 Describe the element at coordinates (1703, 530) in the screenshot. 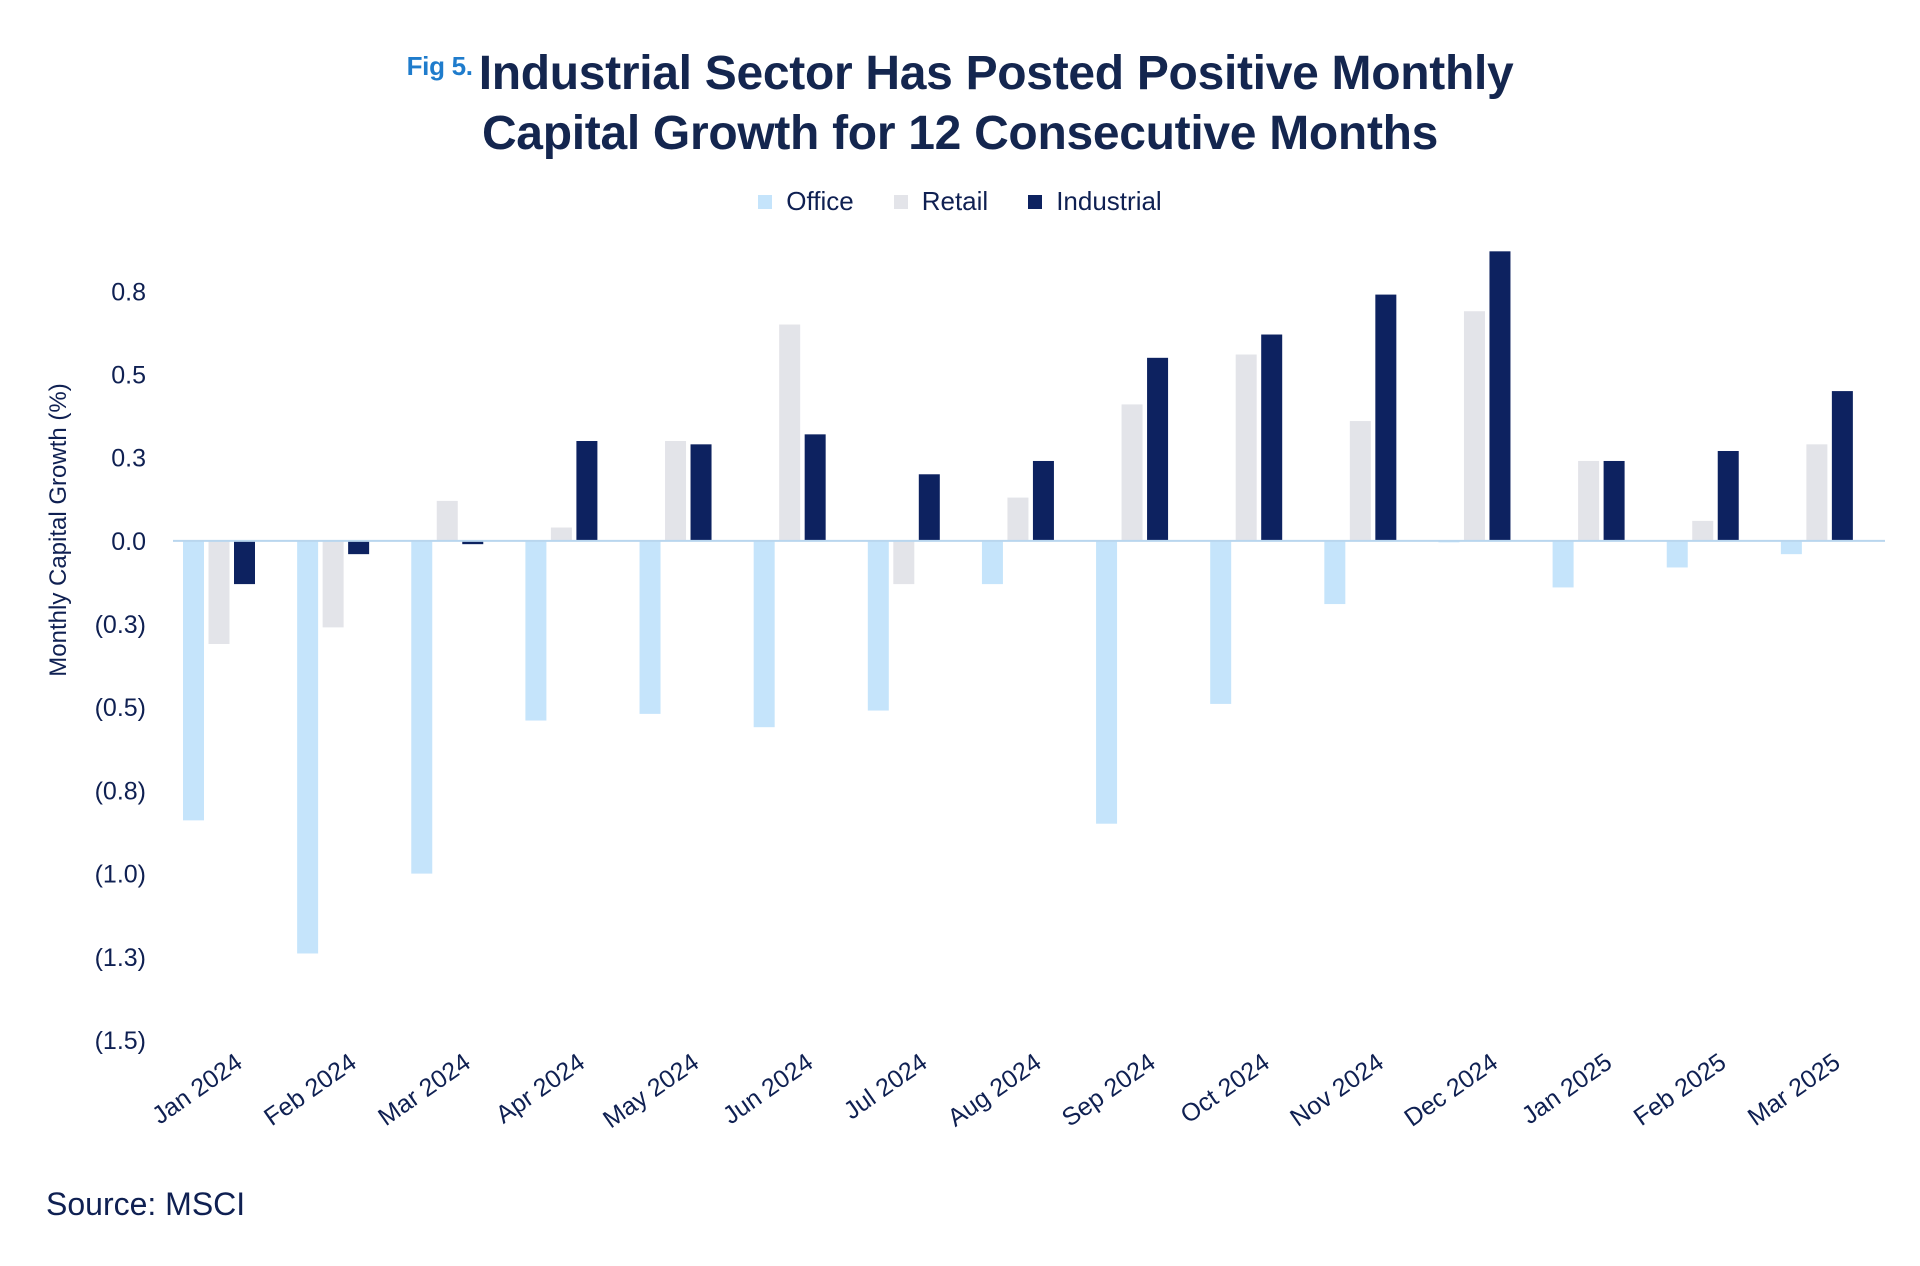

I see `bar-retail-feb-2025` at that location.